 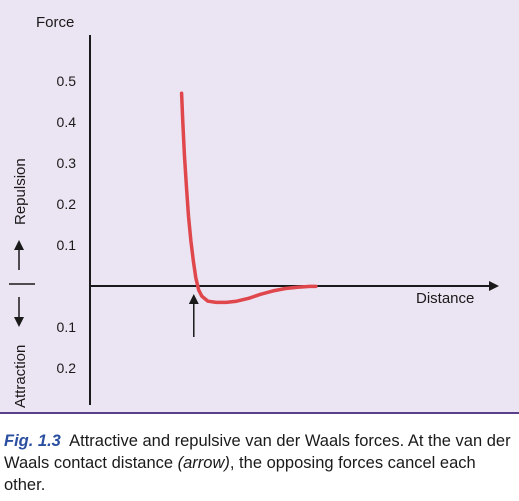 What do you see at coordinates (67, 327) in the screenshot?
I see `attraction-tick-label: 0.1` at bounding box center [67, 327].